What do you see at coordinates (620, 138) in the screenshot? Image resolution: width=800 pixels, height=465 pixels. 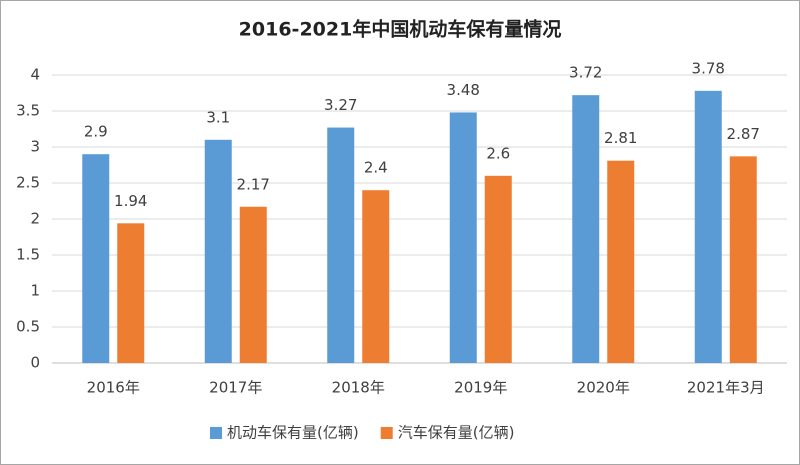 I see `data-label: 2.81` at bounding box center [620, 138].